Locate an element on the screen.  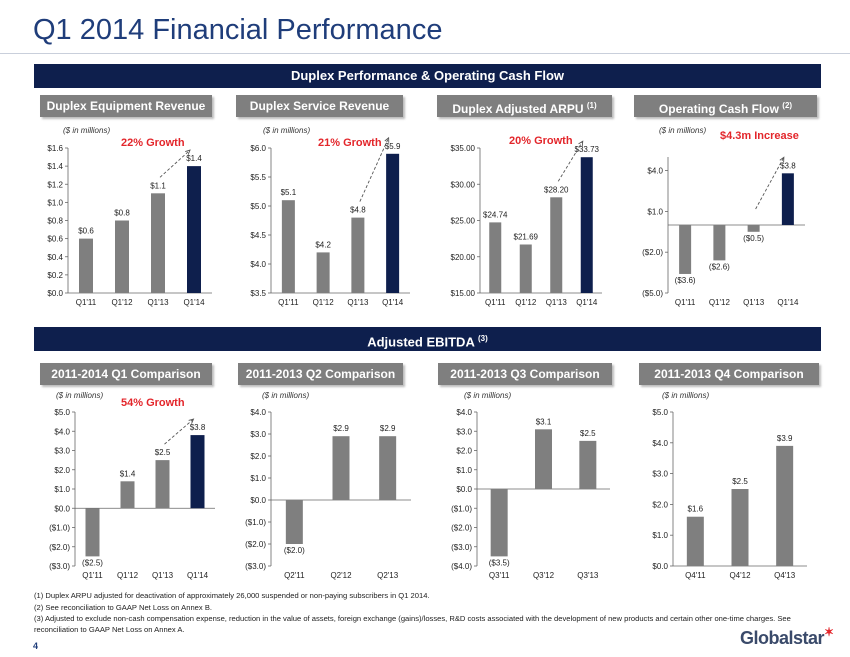
x-tick-label: Q1'11 is located at coordinates (495, 302).